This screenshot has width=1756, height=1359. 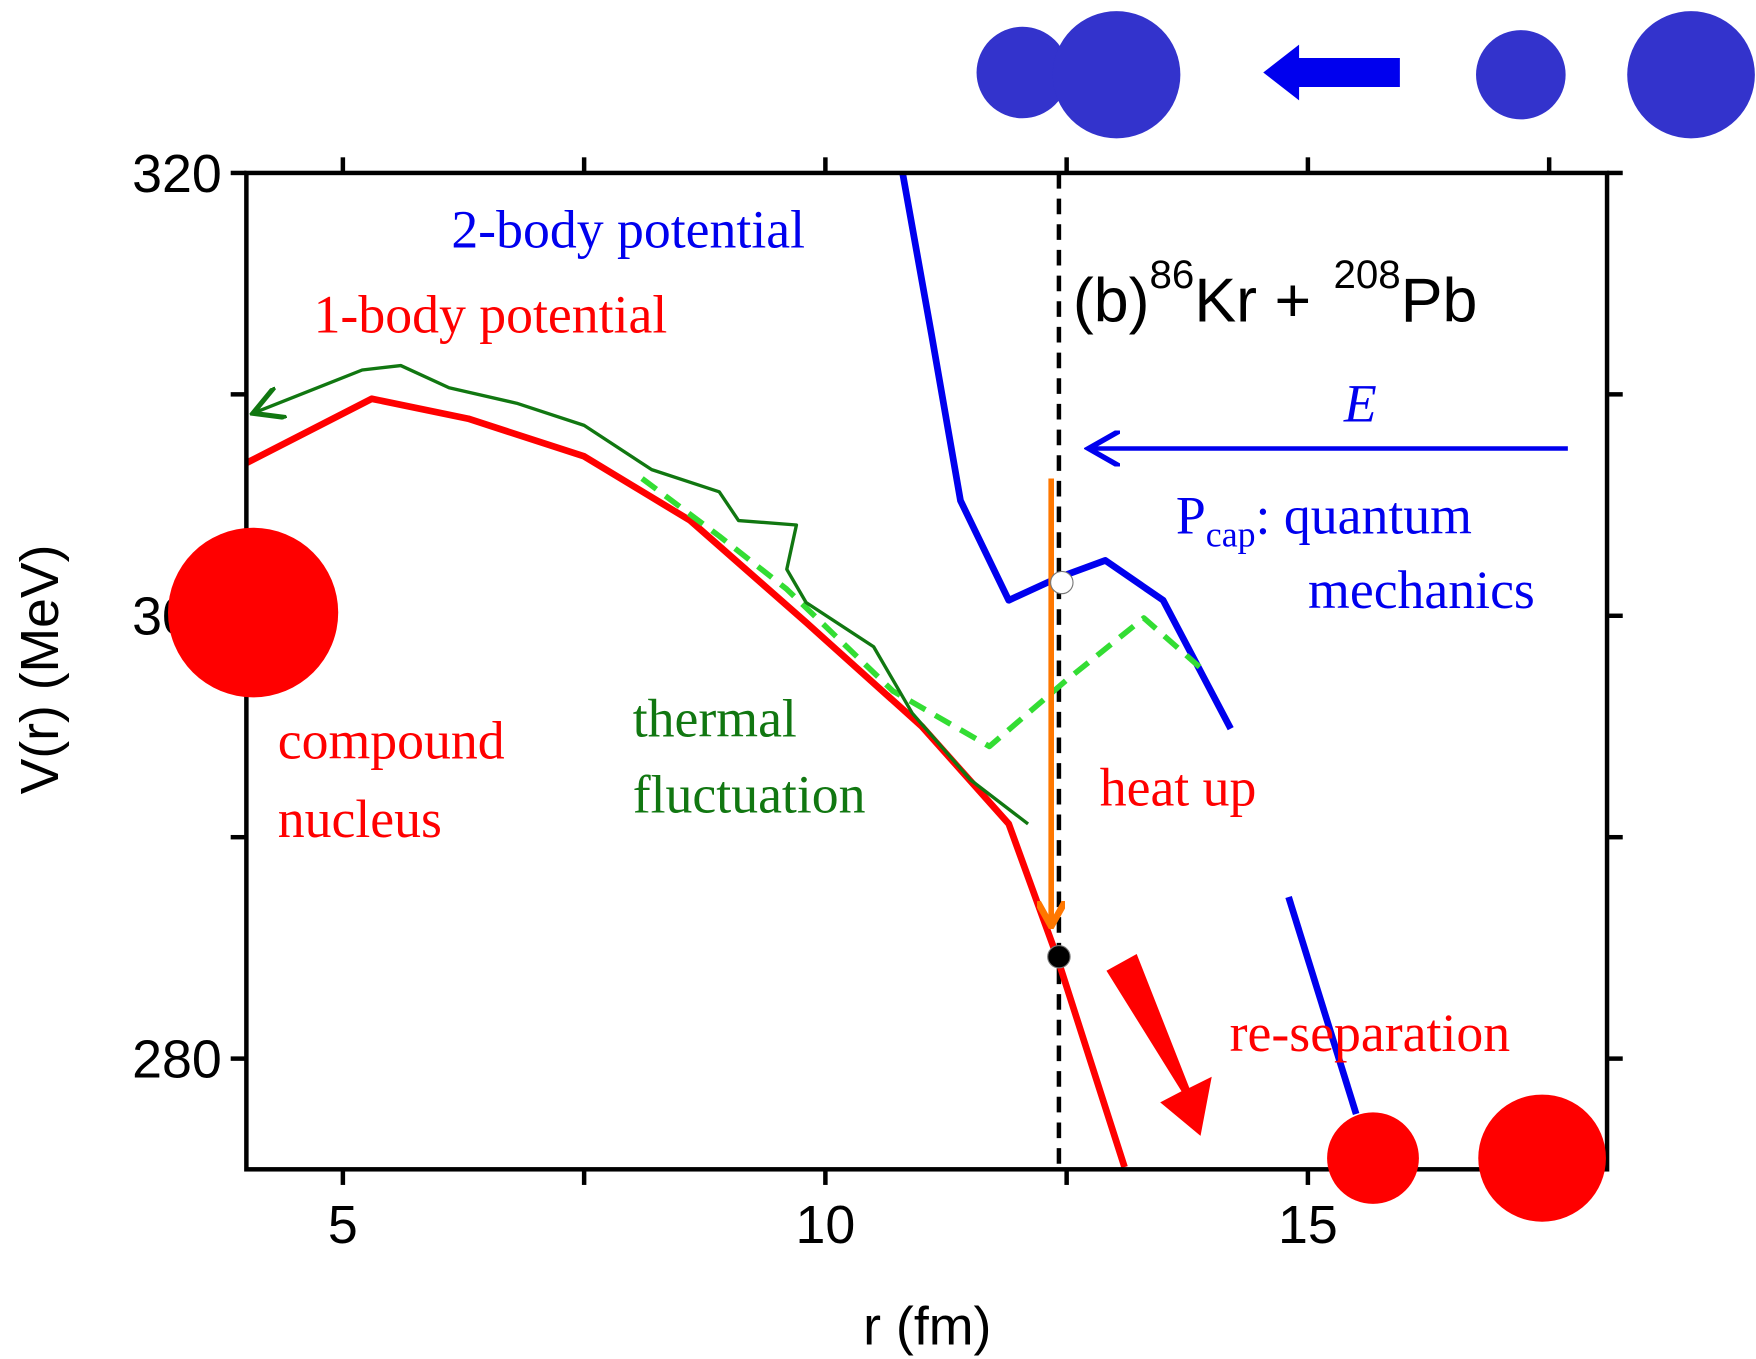 I want to click on annotation: heat up, so click(x=1178, y=788).